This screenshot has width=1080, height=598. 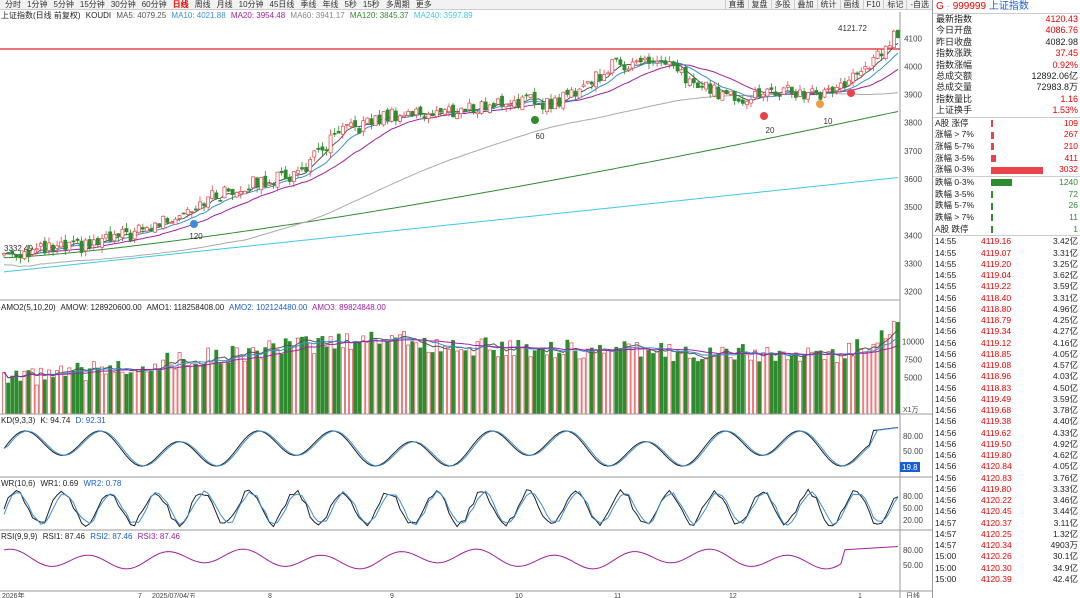 What do you see at coordinates (90, 420) in the screenshot?
I see `kd-d-value: D: 92.31` at bounding box center [90, 420].